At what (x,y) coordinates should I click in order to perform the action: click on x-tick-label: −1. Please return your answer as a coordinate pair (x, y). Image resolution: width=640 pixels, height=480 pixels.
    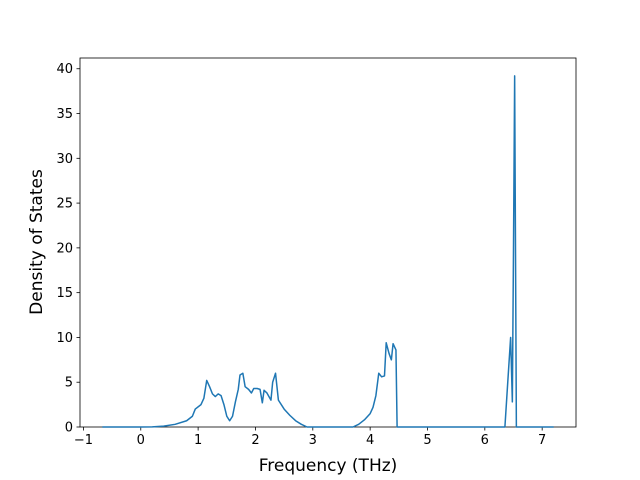
    Looking at the image, I should click on (83, 440).